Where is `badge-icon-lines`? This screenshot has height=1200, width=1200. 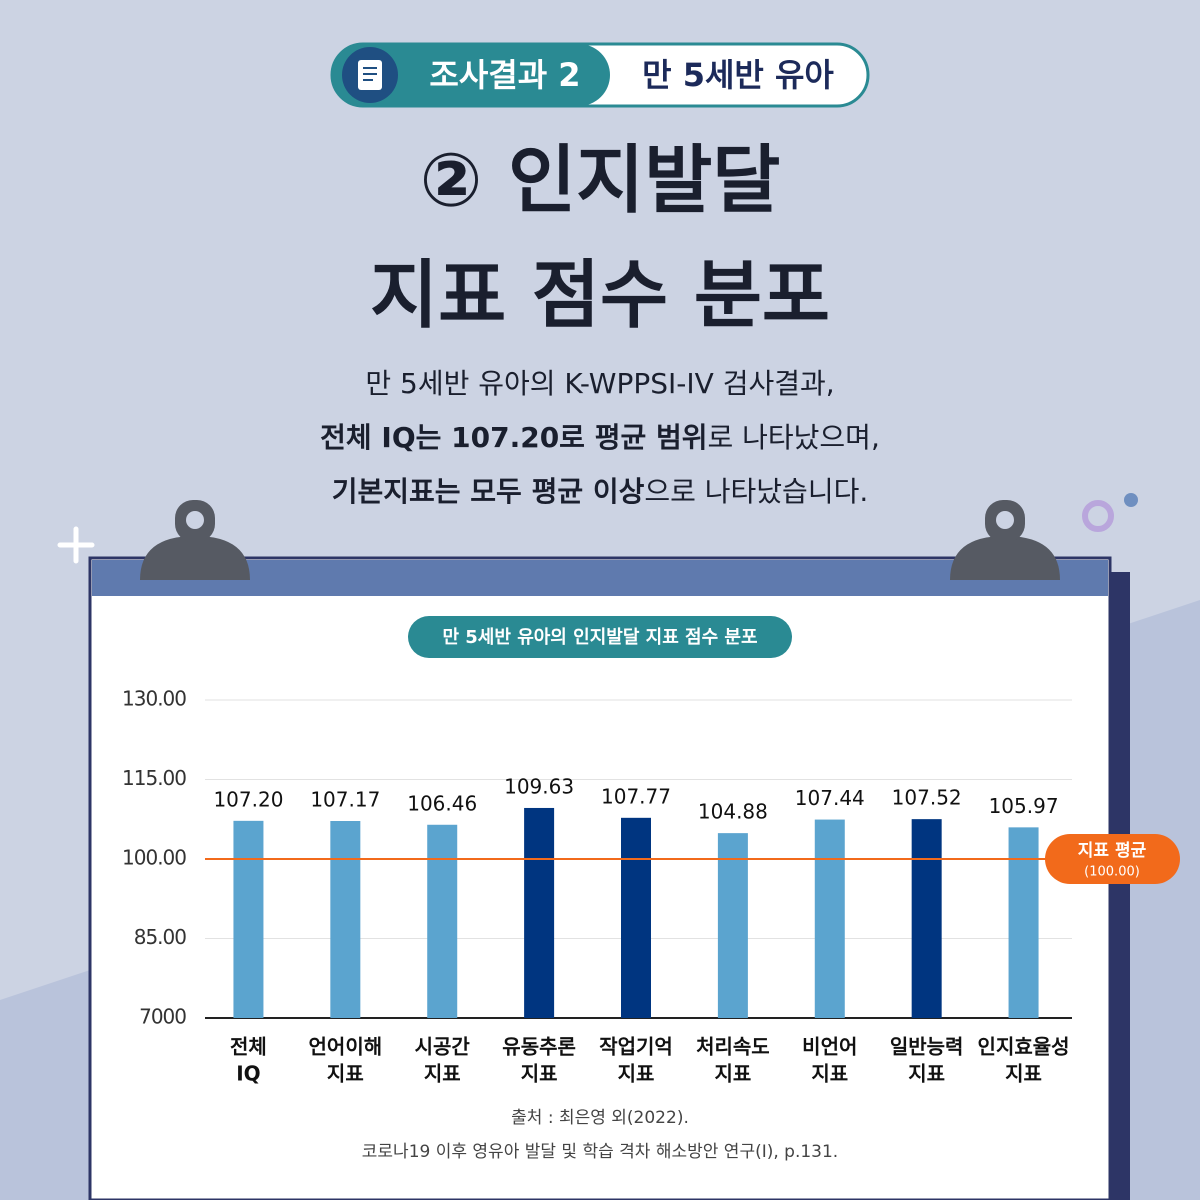
badge-icon-lines is located at coordinates (370, 74).